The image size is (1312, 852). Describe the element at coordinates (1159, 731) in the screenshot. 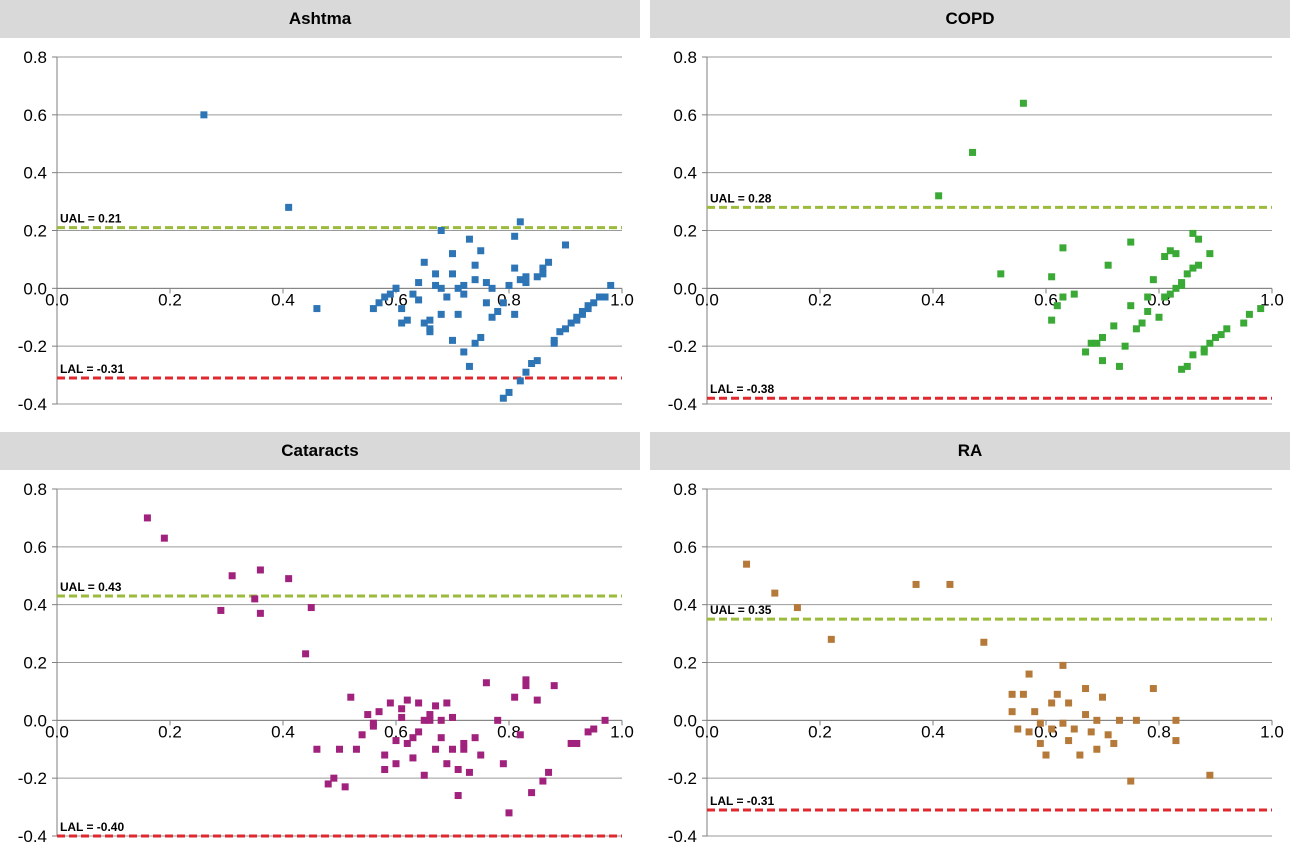

I see `x-tick-label: 0.8` at that location.